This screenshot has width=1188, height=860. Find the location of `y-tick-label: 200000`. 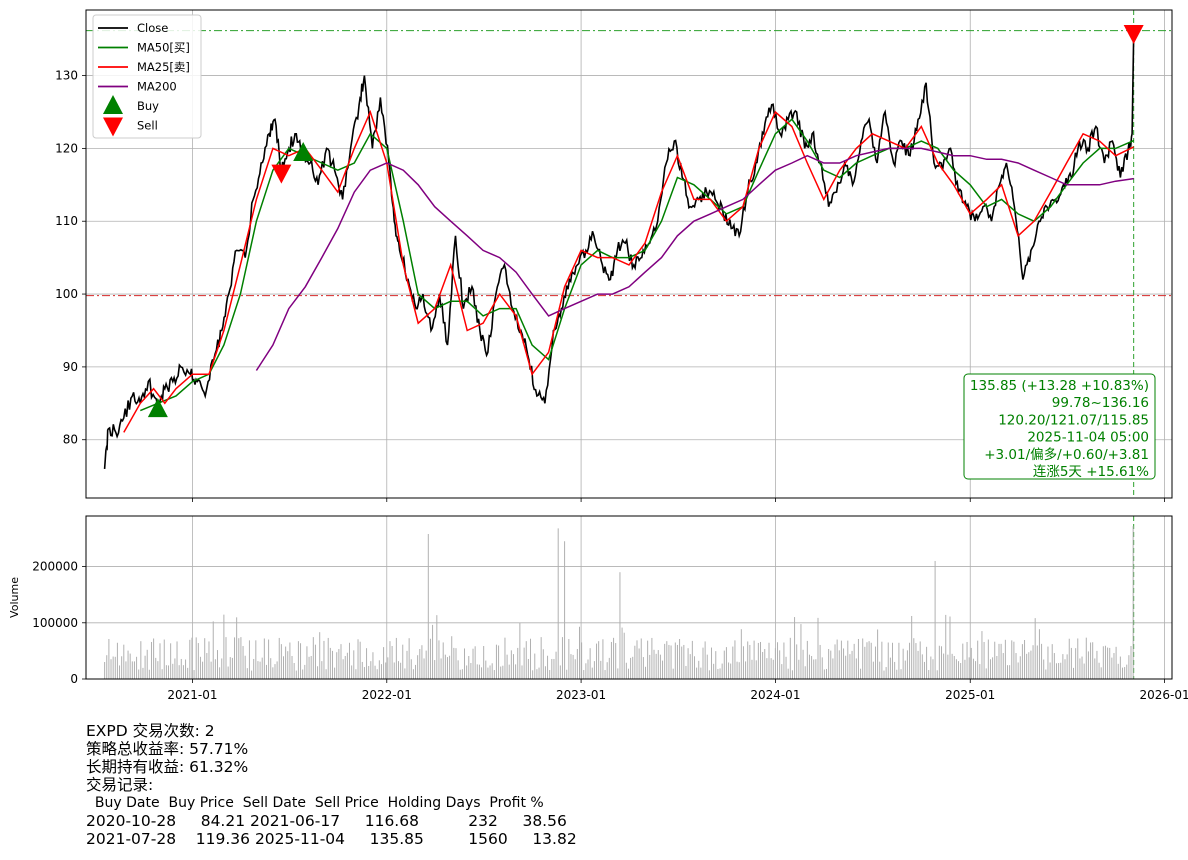

y-tick-label: 200000 is located at coordinates (55, 567).